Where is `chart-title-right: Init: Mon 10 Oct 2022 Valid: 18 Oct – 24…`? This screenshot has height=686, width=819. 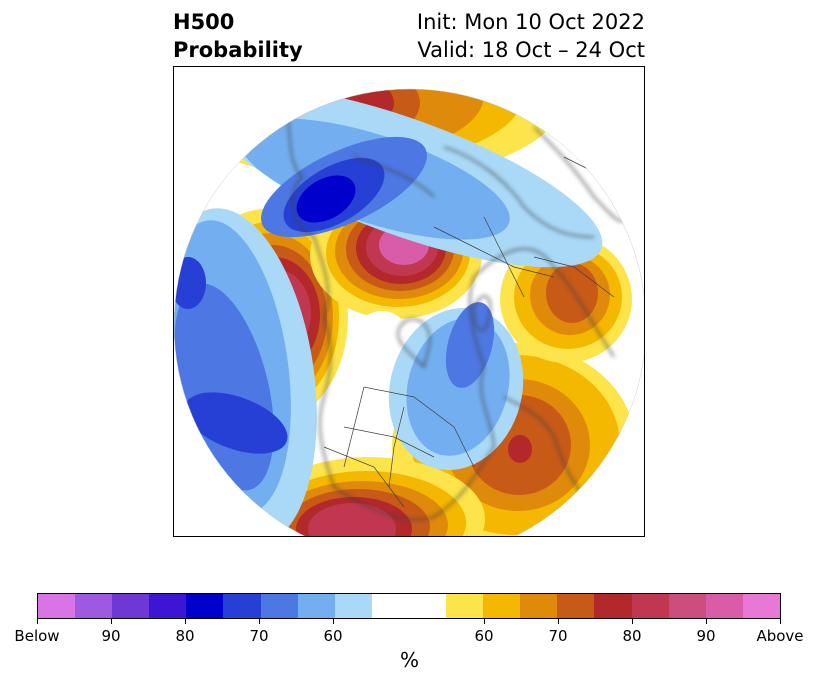
chart-title-right: Init: Mon 10 Oct 2022 Valid: 18 Oct – 24… is located at coordinates (517, 36).